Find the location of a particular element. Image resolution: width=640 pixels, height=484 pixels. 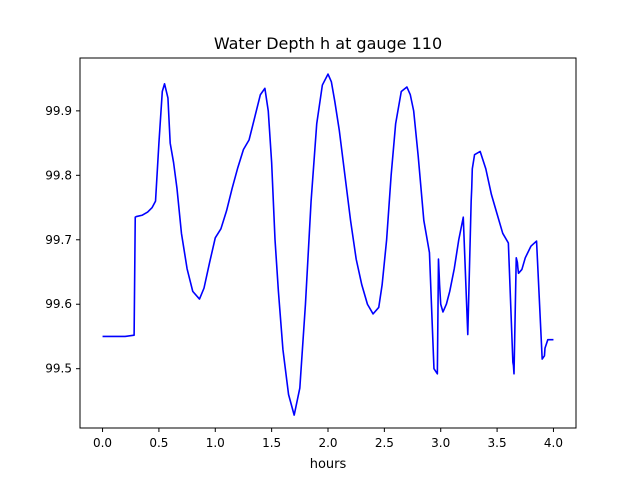

x-tick-label: 2.0 is located at coordinates (327, 443).